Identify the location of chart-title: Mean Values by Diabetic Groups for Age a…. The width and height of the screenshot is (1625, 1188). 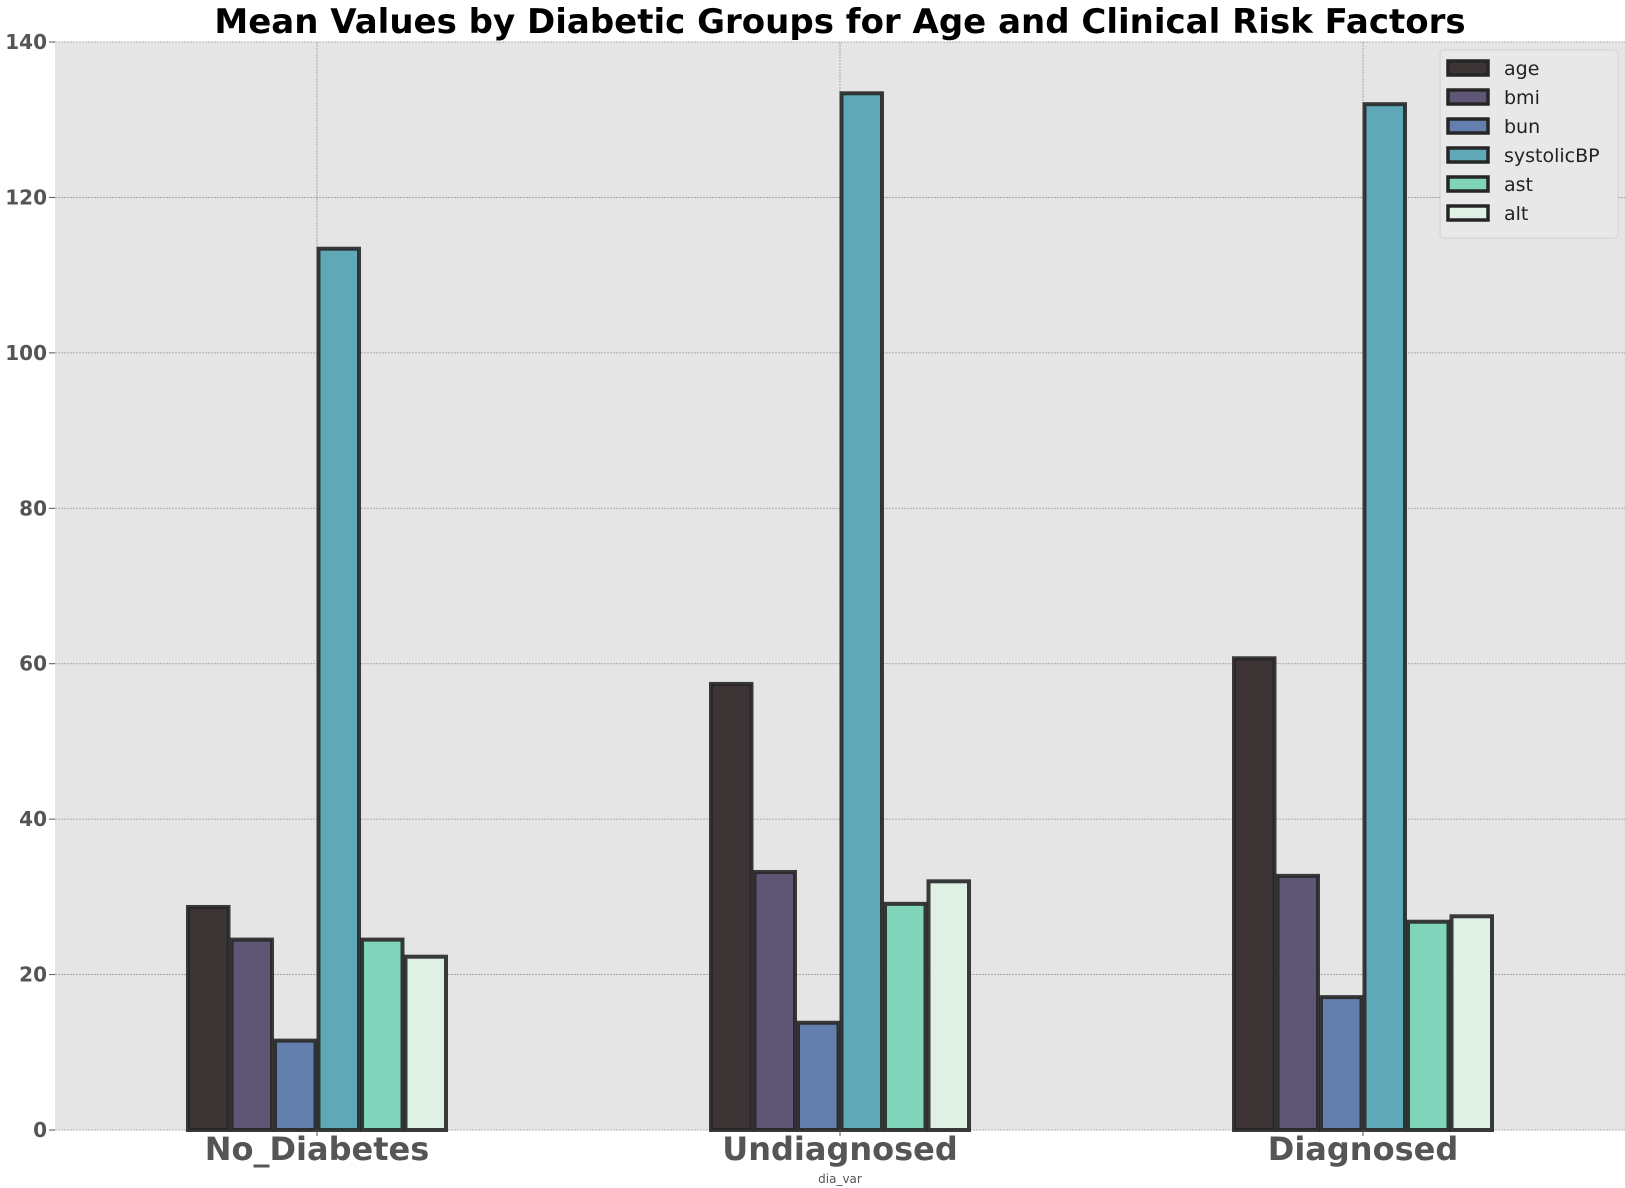
(839, 22).